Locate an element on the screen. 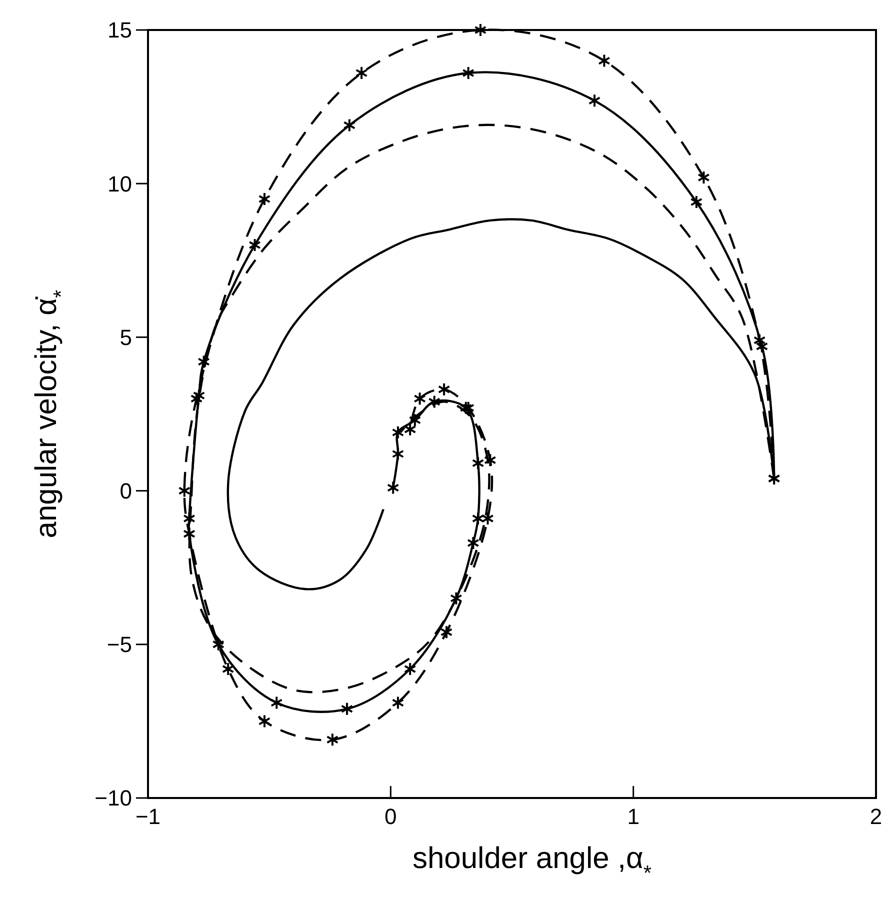 The height and width of the screenshot is (906, 892). y-tick-label: −5 is located at coordinates (119, 645).